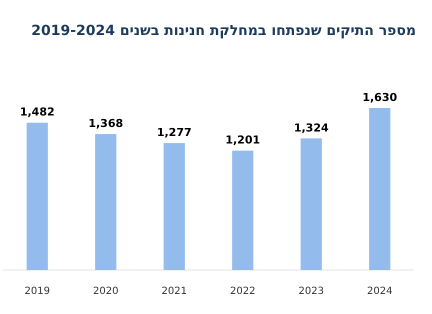 Image resolution: width=432 pixels, height=314 pixels. What do you see at coordinates (223, 31) in the screenshot?
I see `chart-title: מספר התיקים שנפתחו במחלקת חנינות בשנים 2019-2024` at bounding box center [223, 31].